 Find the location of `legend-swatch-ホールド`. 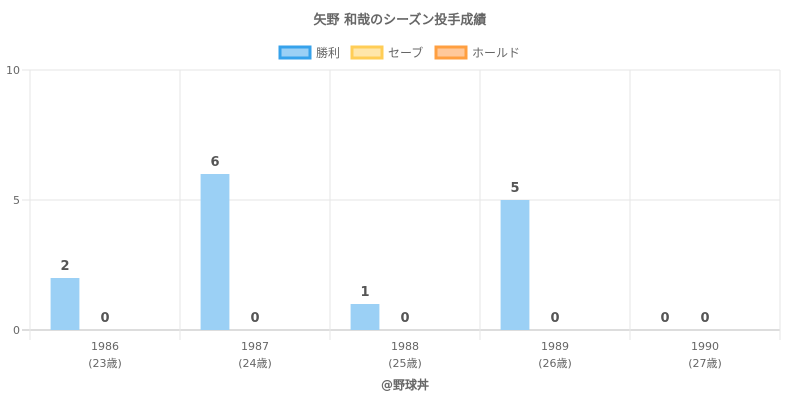

legend-swatch-ホールド is located at coordinates (451, 52).